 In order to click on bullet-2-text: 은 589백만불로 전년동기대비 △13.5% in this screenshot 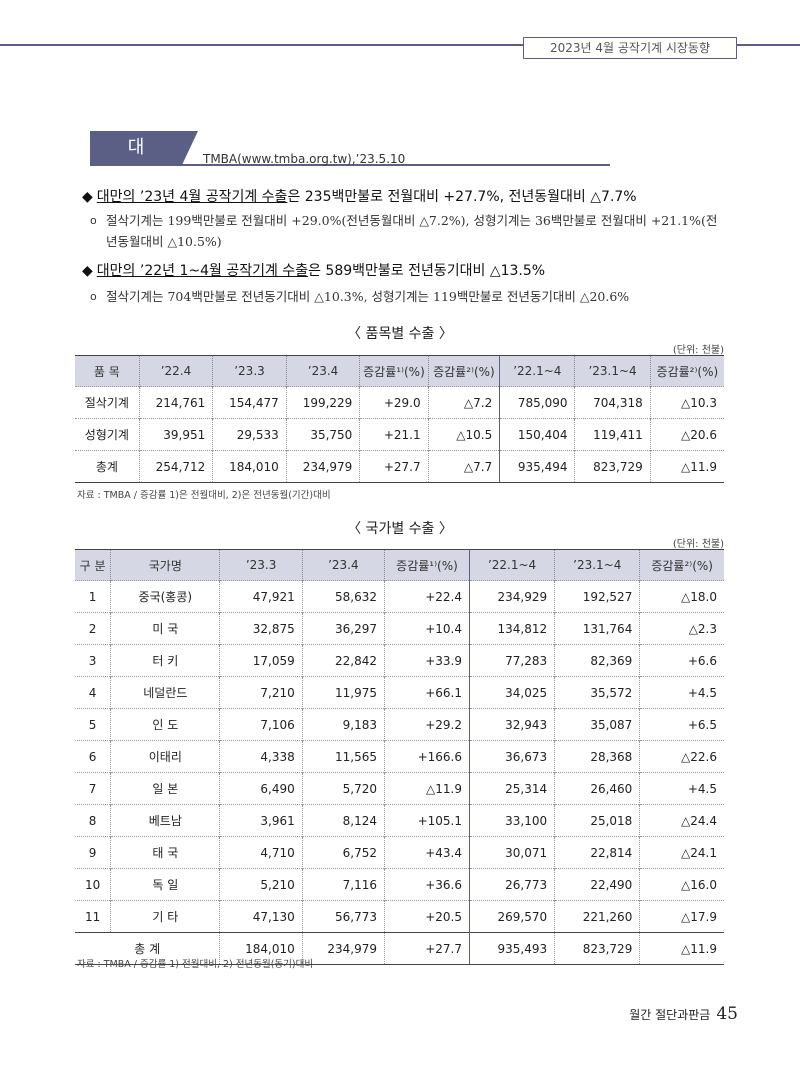, I will do `click(427, 271)`.